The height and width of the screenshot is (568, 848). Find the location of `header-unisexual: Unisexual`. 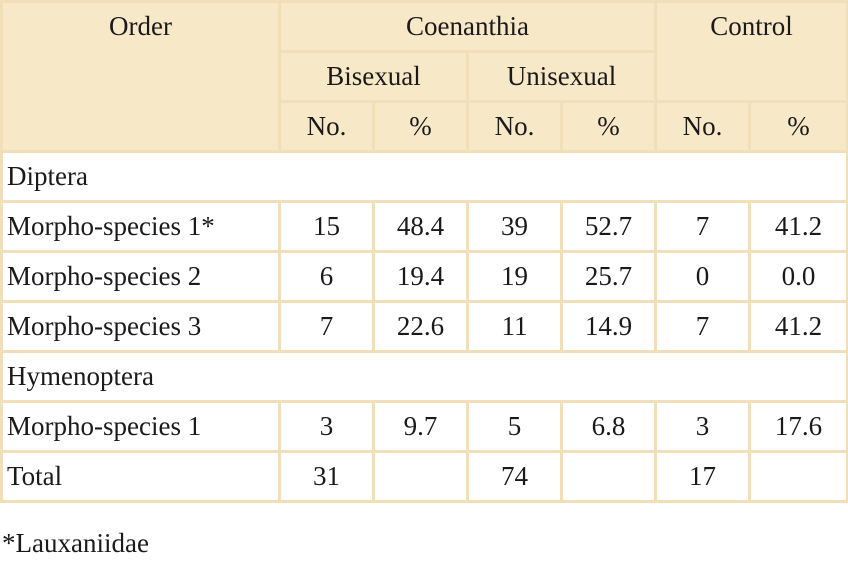

header-unisexual: Unisexual is located at coordinates (561, 76).